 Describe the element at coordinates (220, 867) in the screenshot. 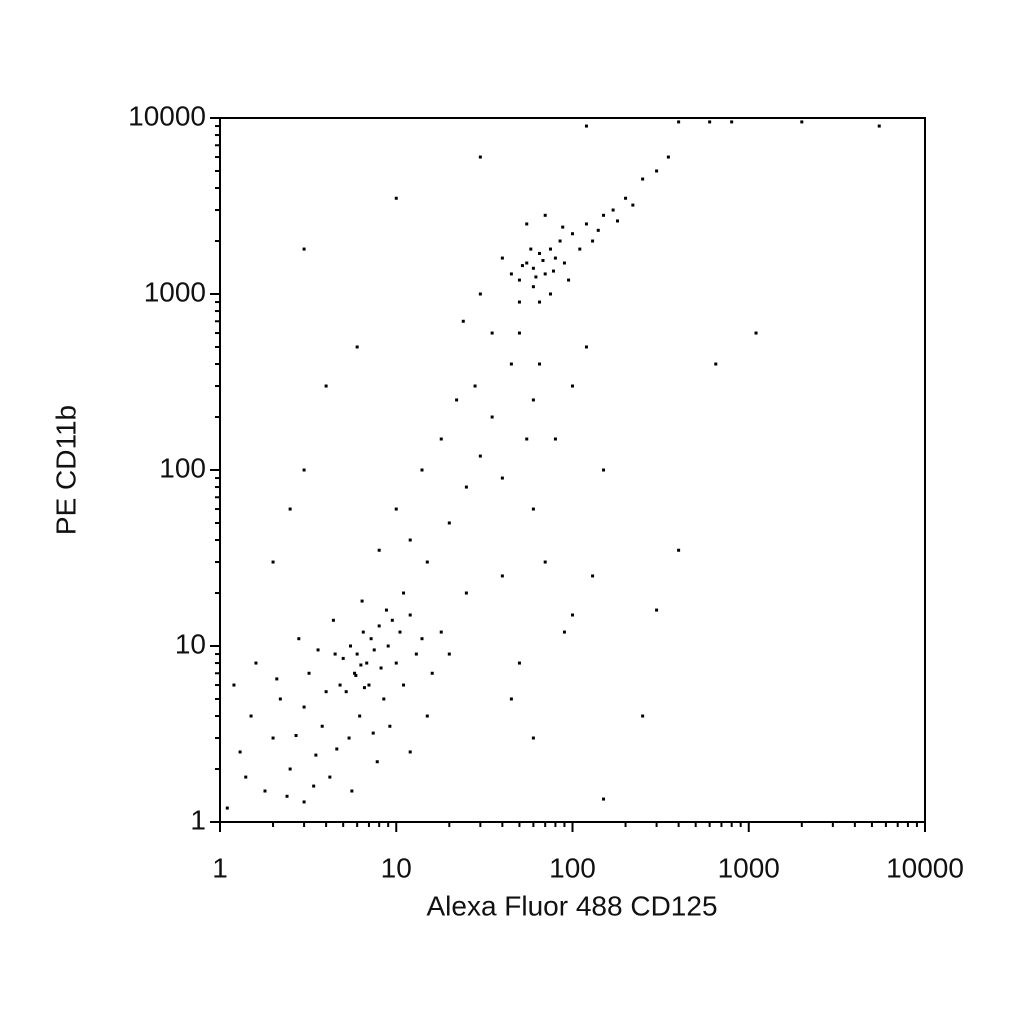

I see `x-tick-label: 1` at that location.